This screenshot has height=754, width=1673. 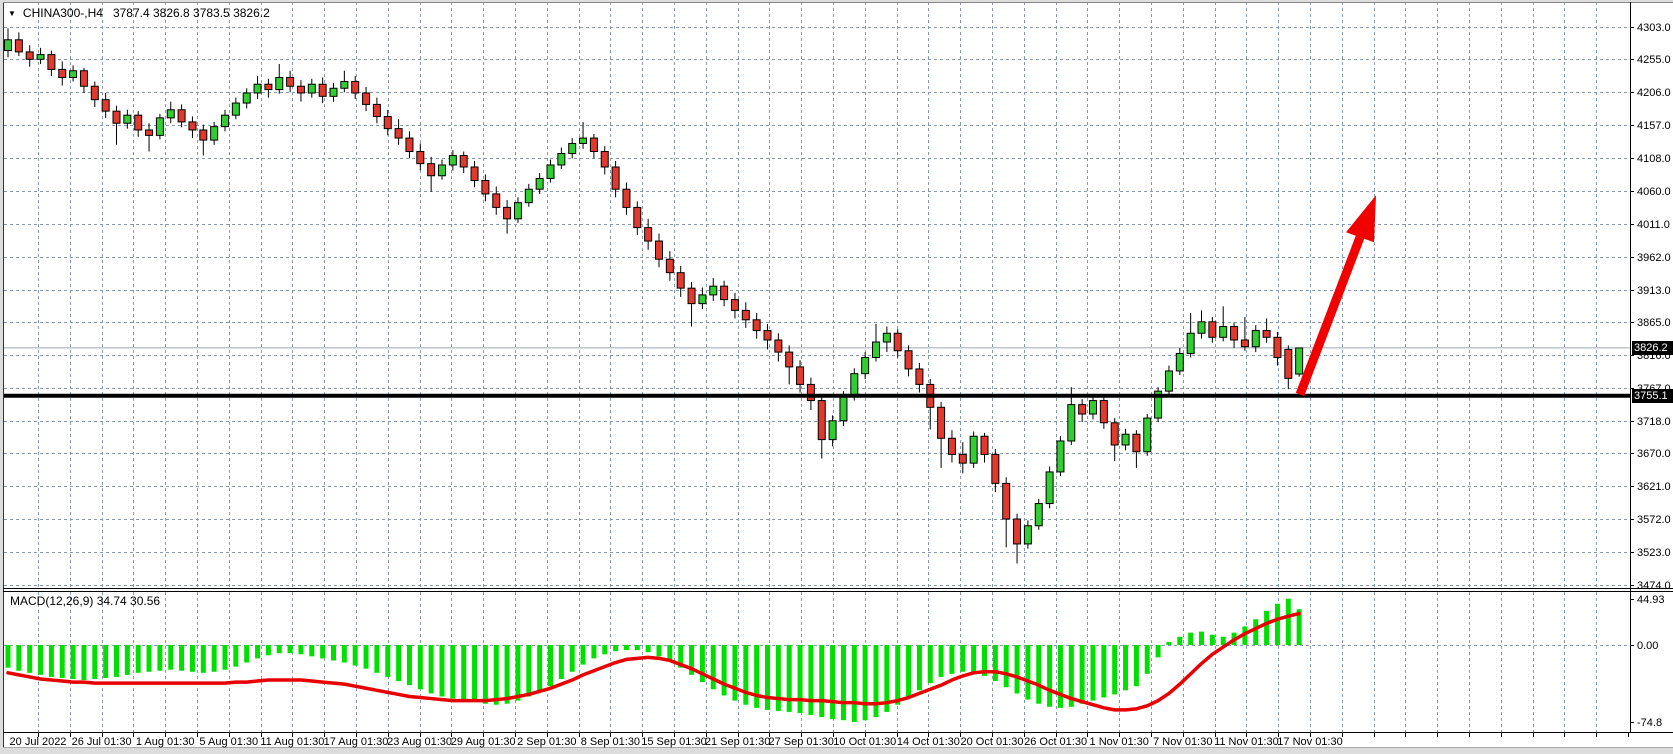 What do you see at coordinates (191, 13) in the screenshot?
I see `chart-title-ohlc: 3787.4 3826.8 3783.5 3826.2` at bounding box center [191, 13].